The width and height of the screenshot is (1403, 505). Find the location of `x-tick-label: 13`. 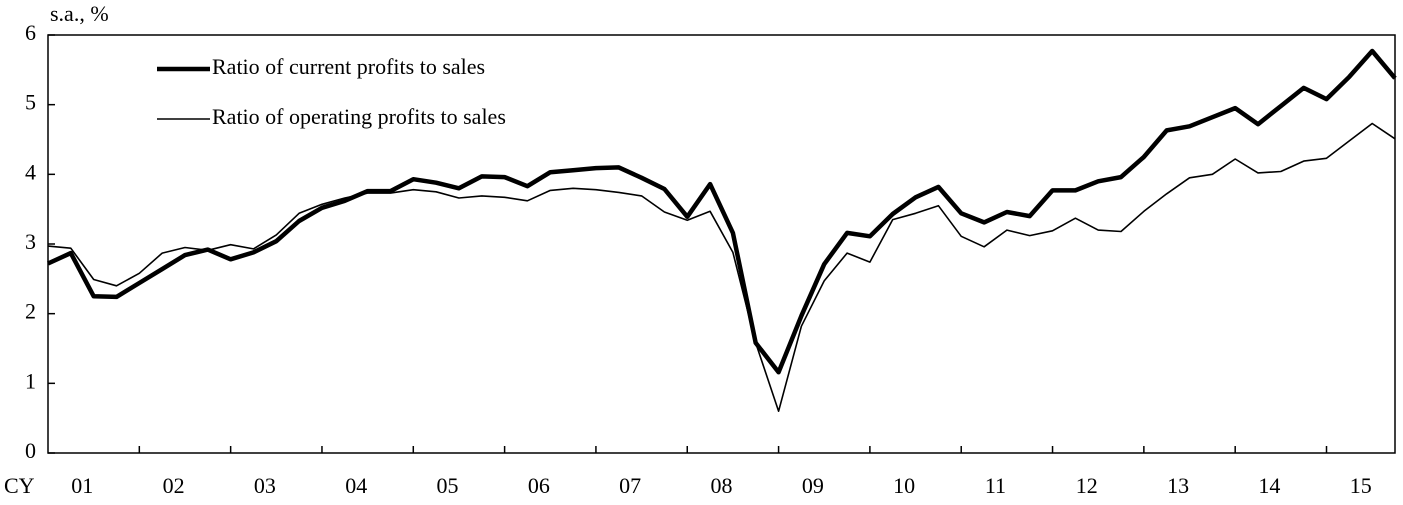

x-tick-label: 13 is located at coordinates (1178, 485).